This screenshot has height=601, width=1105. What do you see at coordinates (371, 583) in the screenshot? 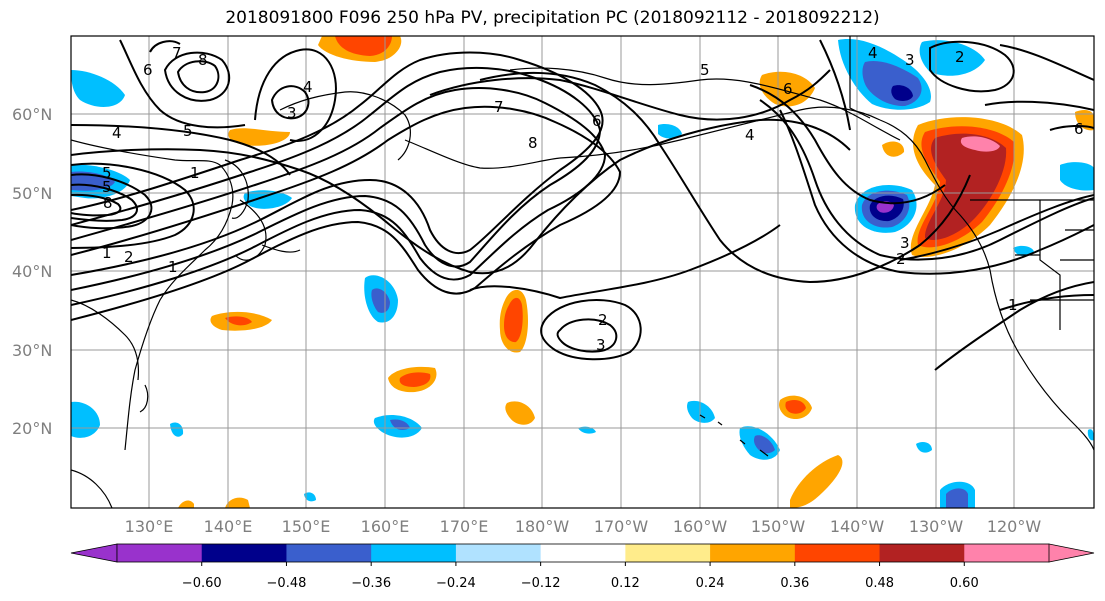
I see `colorbar-tick-label: −0.36` at bounding box center [371, 583].